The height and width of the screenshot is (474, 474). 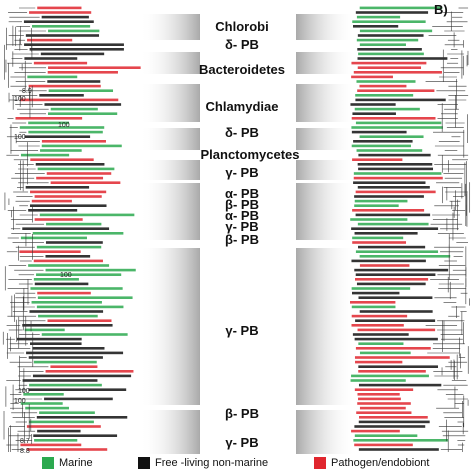 I want to click on legend-free-living-swatch, so click(x=144, y=463).